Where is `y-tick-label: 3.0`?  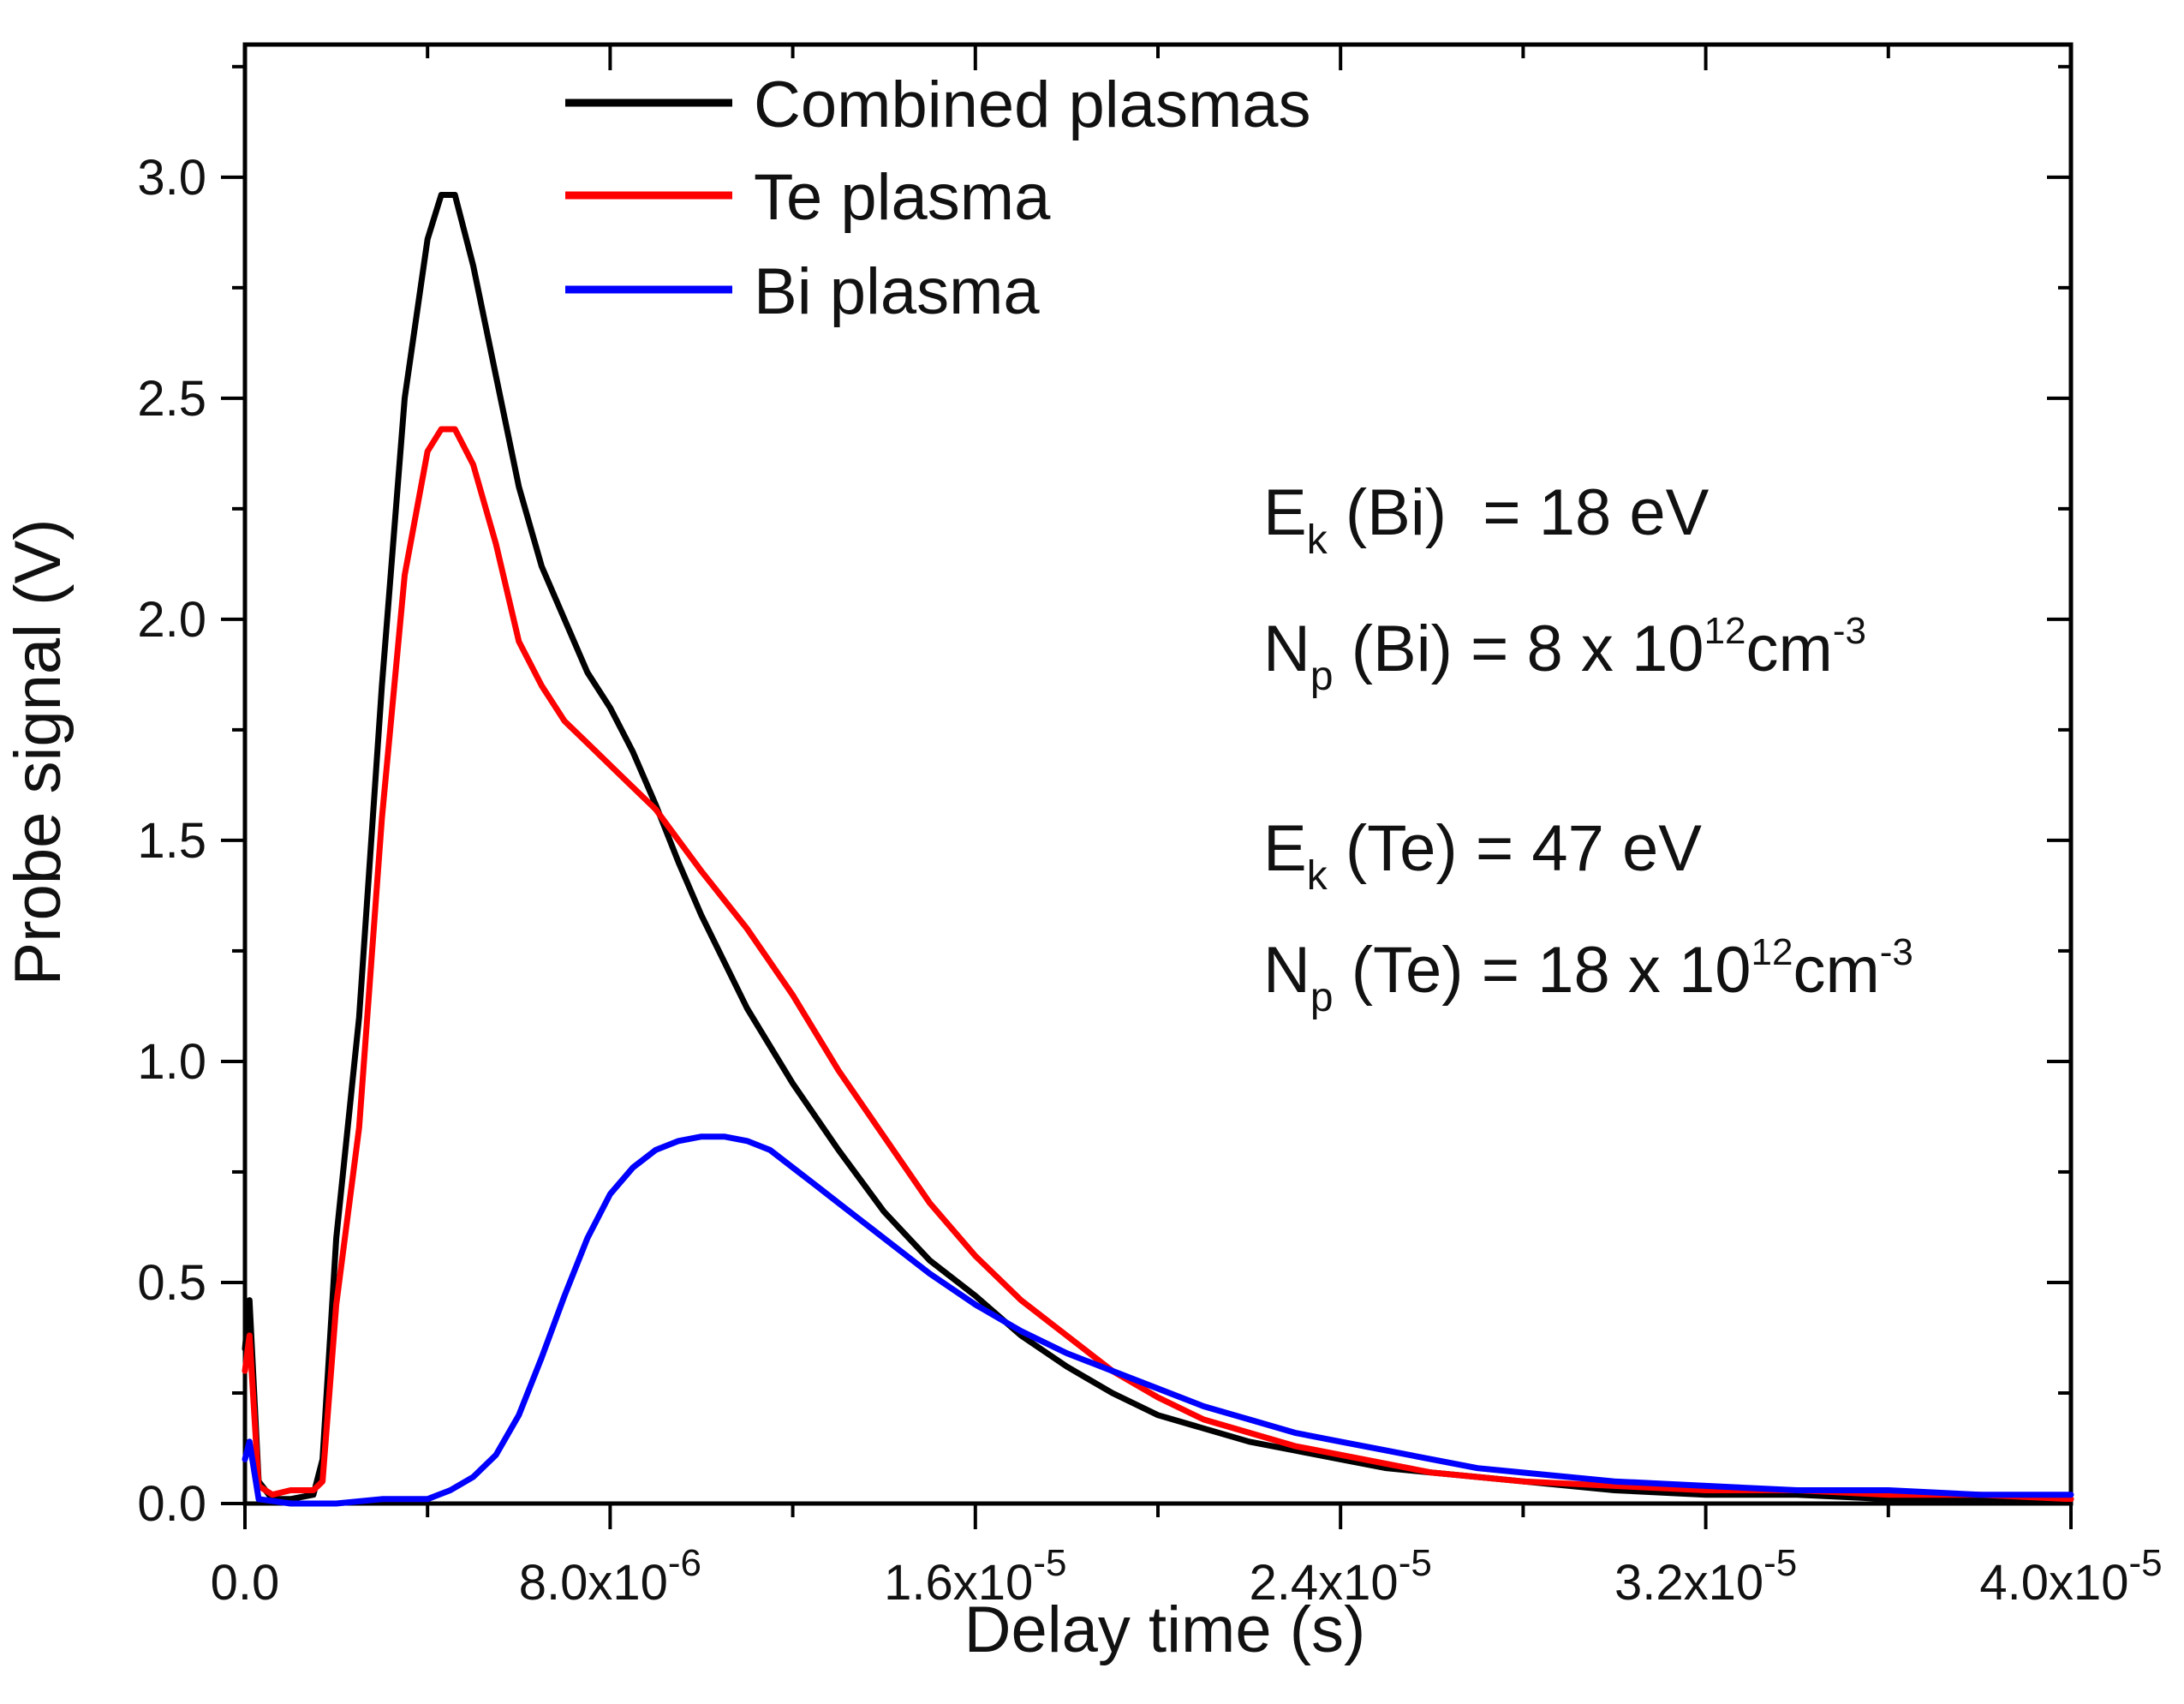 y-tick-label: 3.0 is located at coordinates (172, 178).